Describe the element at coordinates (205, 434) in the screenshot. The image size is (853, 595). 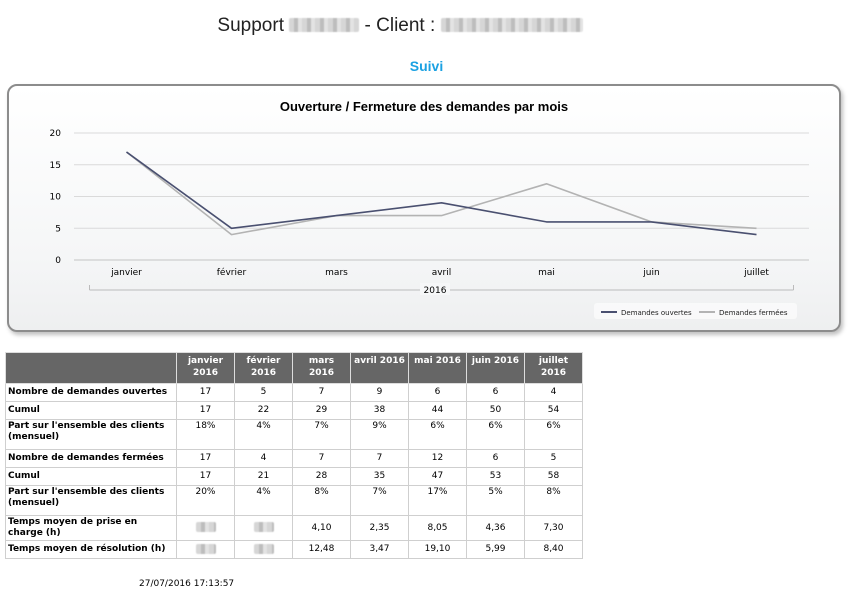
I see `table-cell: 18%` at that location.